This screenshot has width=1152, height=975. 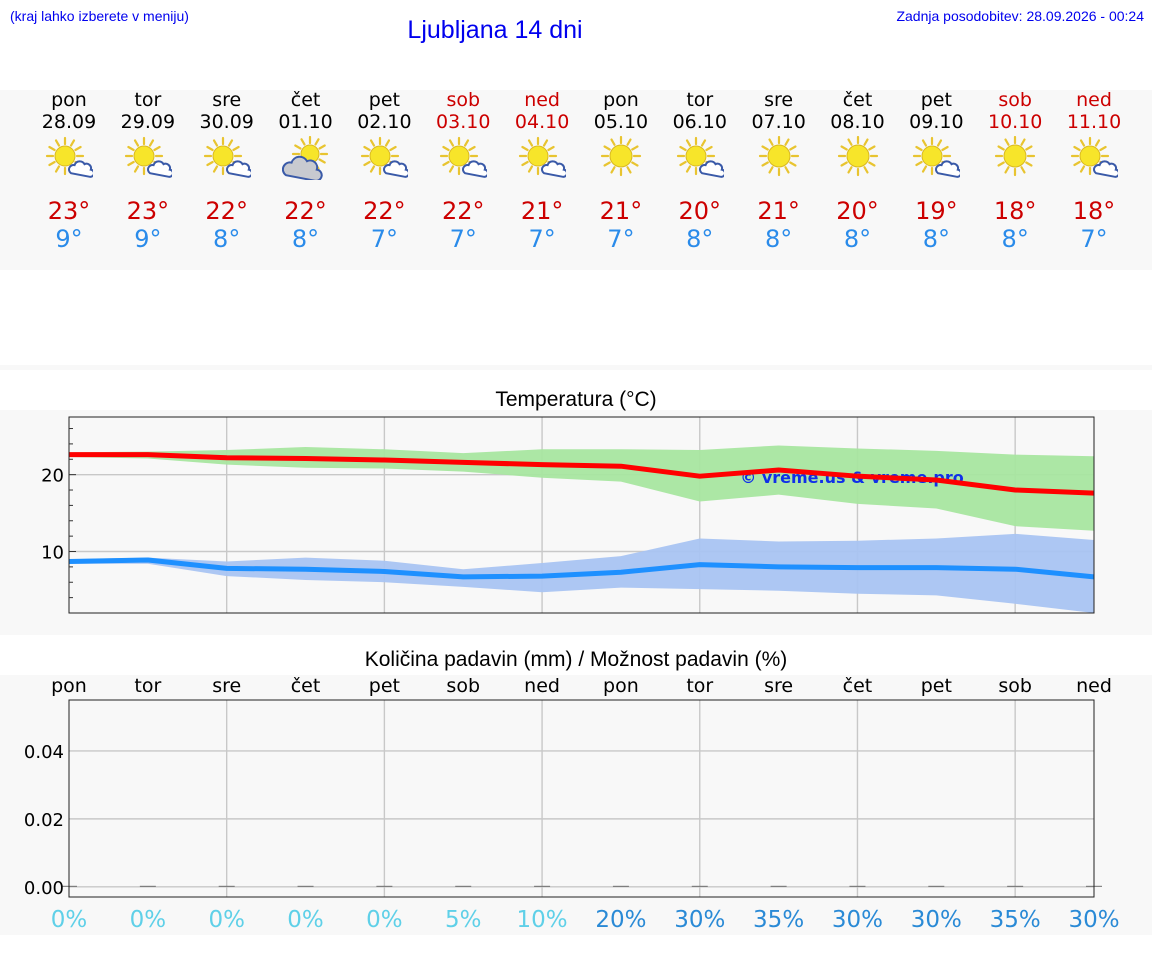 I want to click on max-temp-range-band, so click(x=581, y=488).